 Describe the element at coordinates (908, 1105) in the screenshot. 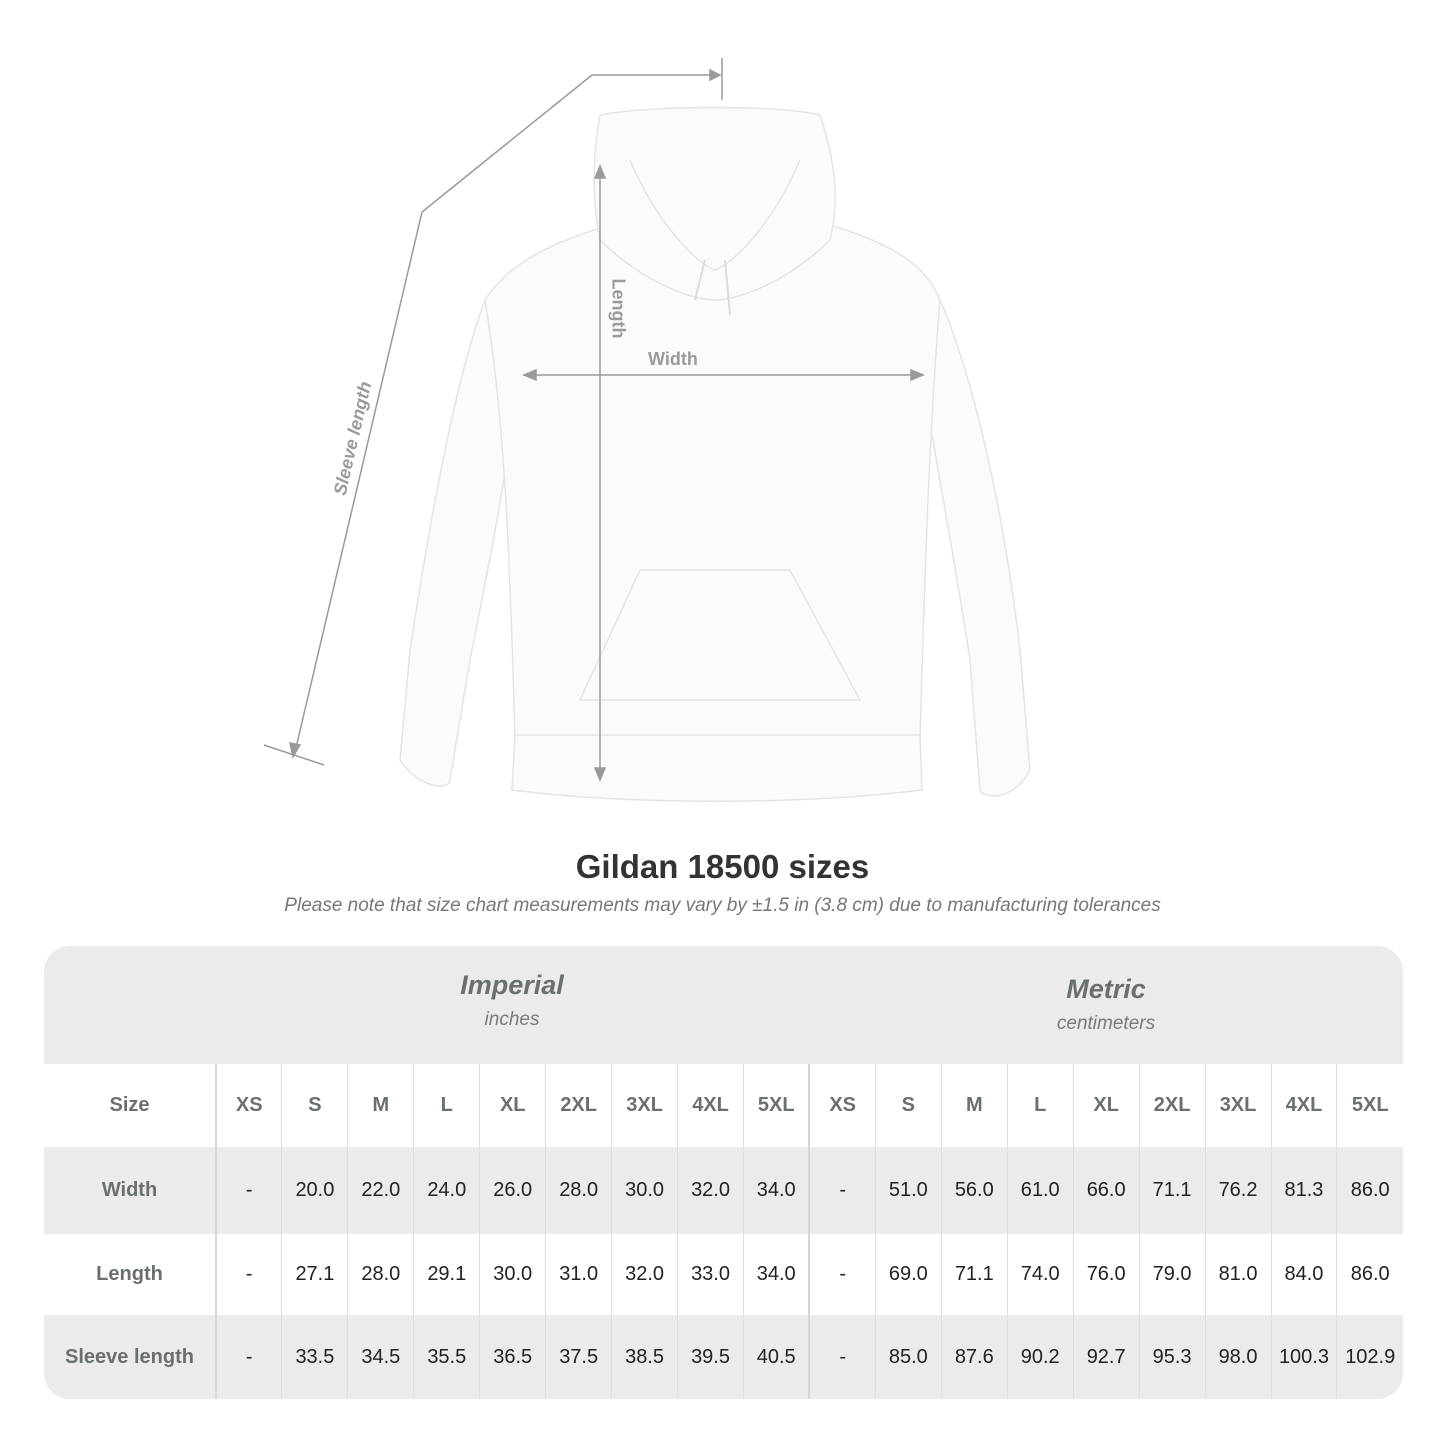

I see `metric-size-header: S` at that location.